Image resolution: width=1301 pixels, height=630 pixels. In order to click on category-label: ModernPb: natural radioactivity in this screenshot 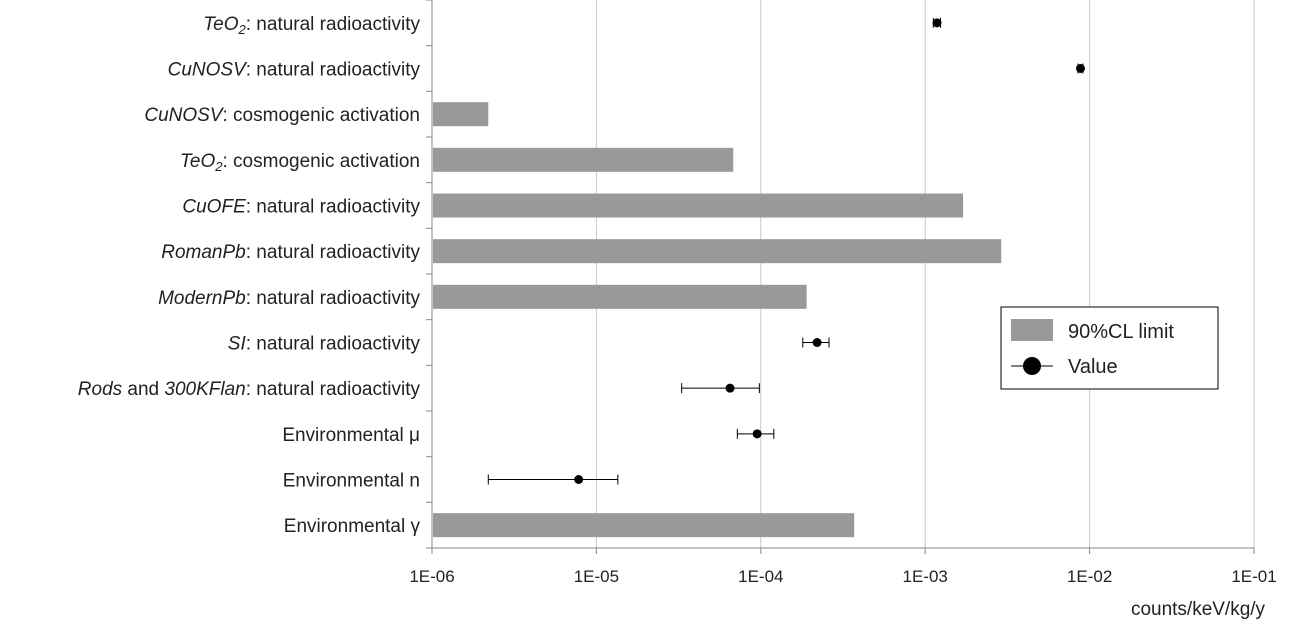, I will do `click(289, 298)`.